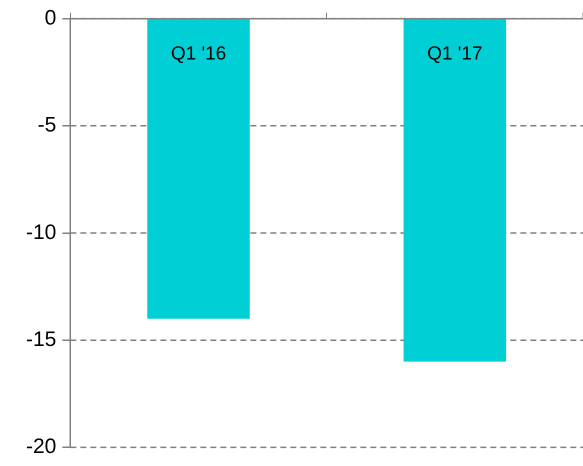 This screenshot has width=583, height=466. Describe the element at coordinates (41, 232) in the screenshot. I see `y-tick-label: -10` at that location.